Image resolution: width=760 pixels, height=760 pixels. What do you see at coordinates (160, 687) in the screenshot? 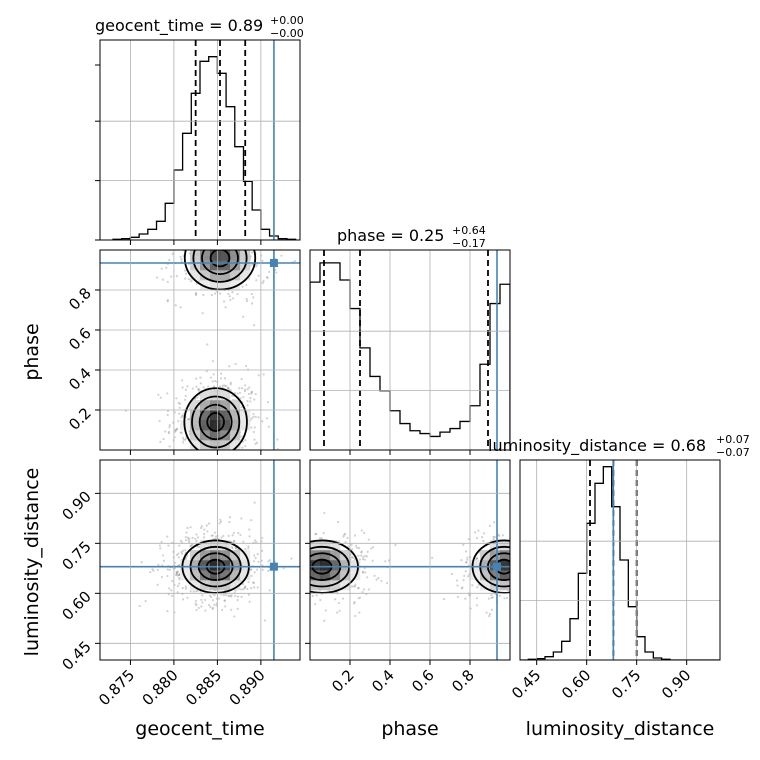
I see `x-tick-label-geocent_time: 0.880` at bounding box center [160, 687].